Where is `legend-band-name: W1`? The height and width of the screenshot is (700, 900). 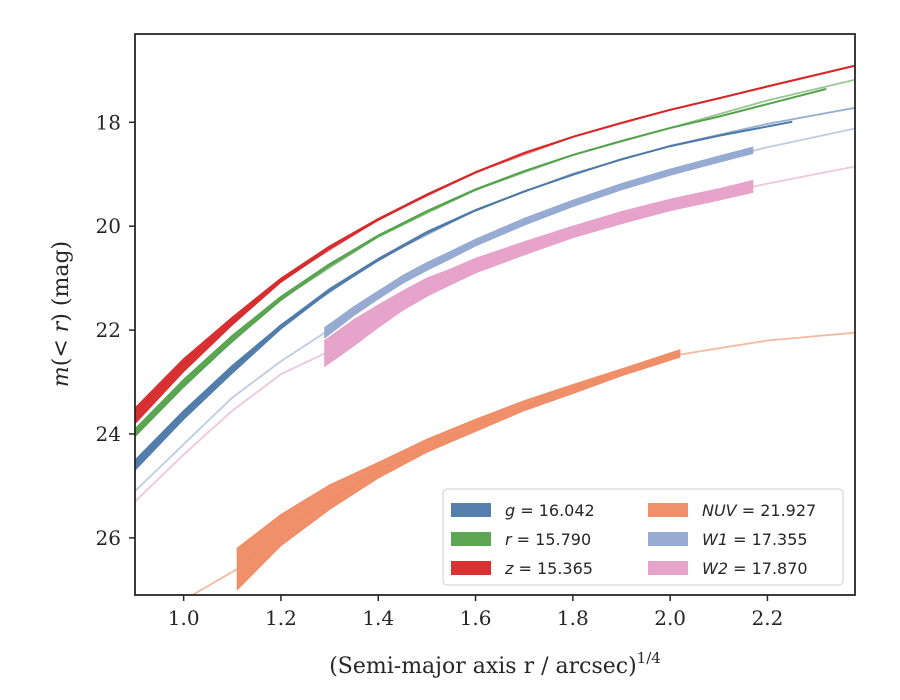
legend-band-name: W1 is located at coordinates (715, 539).